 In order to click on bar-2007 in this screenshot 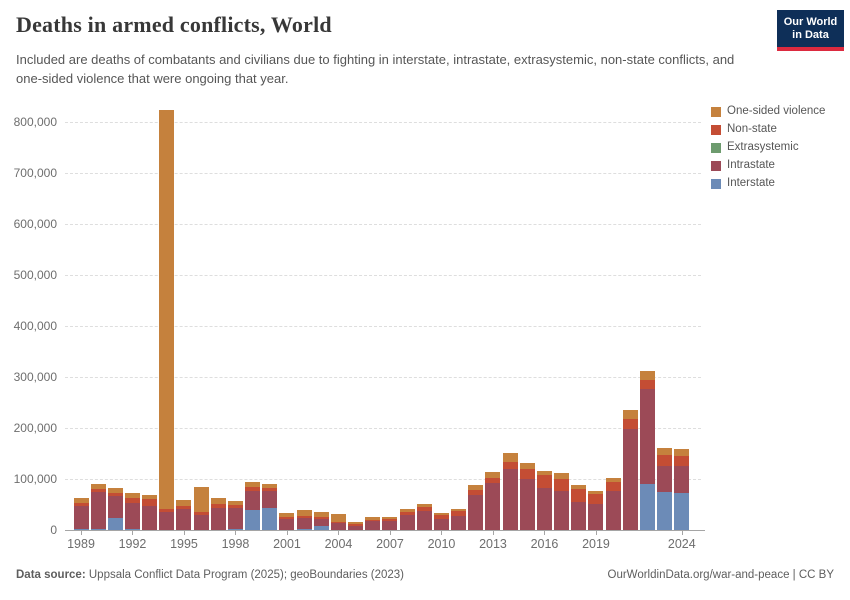, I will do `click(390, 523)`.